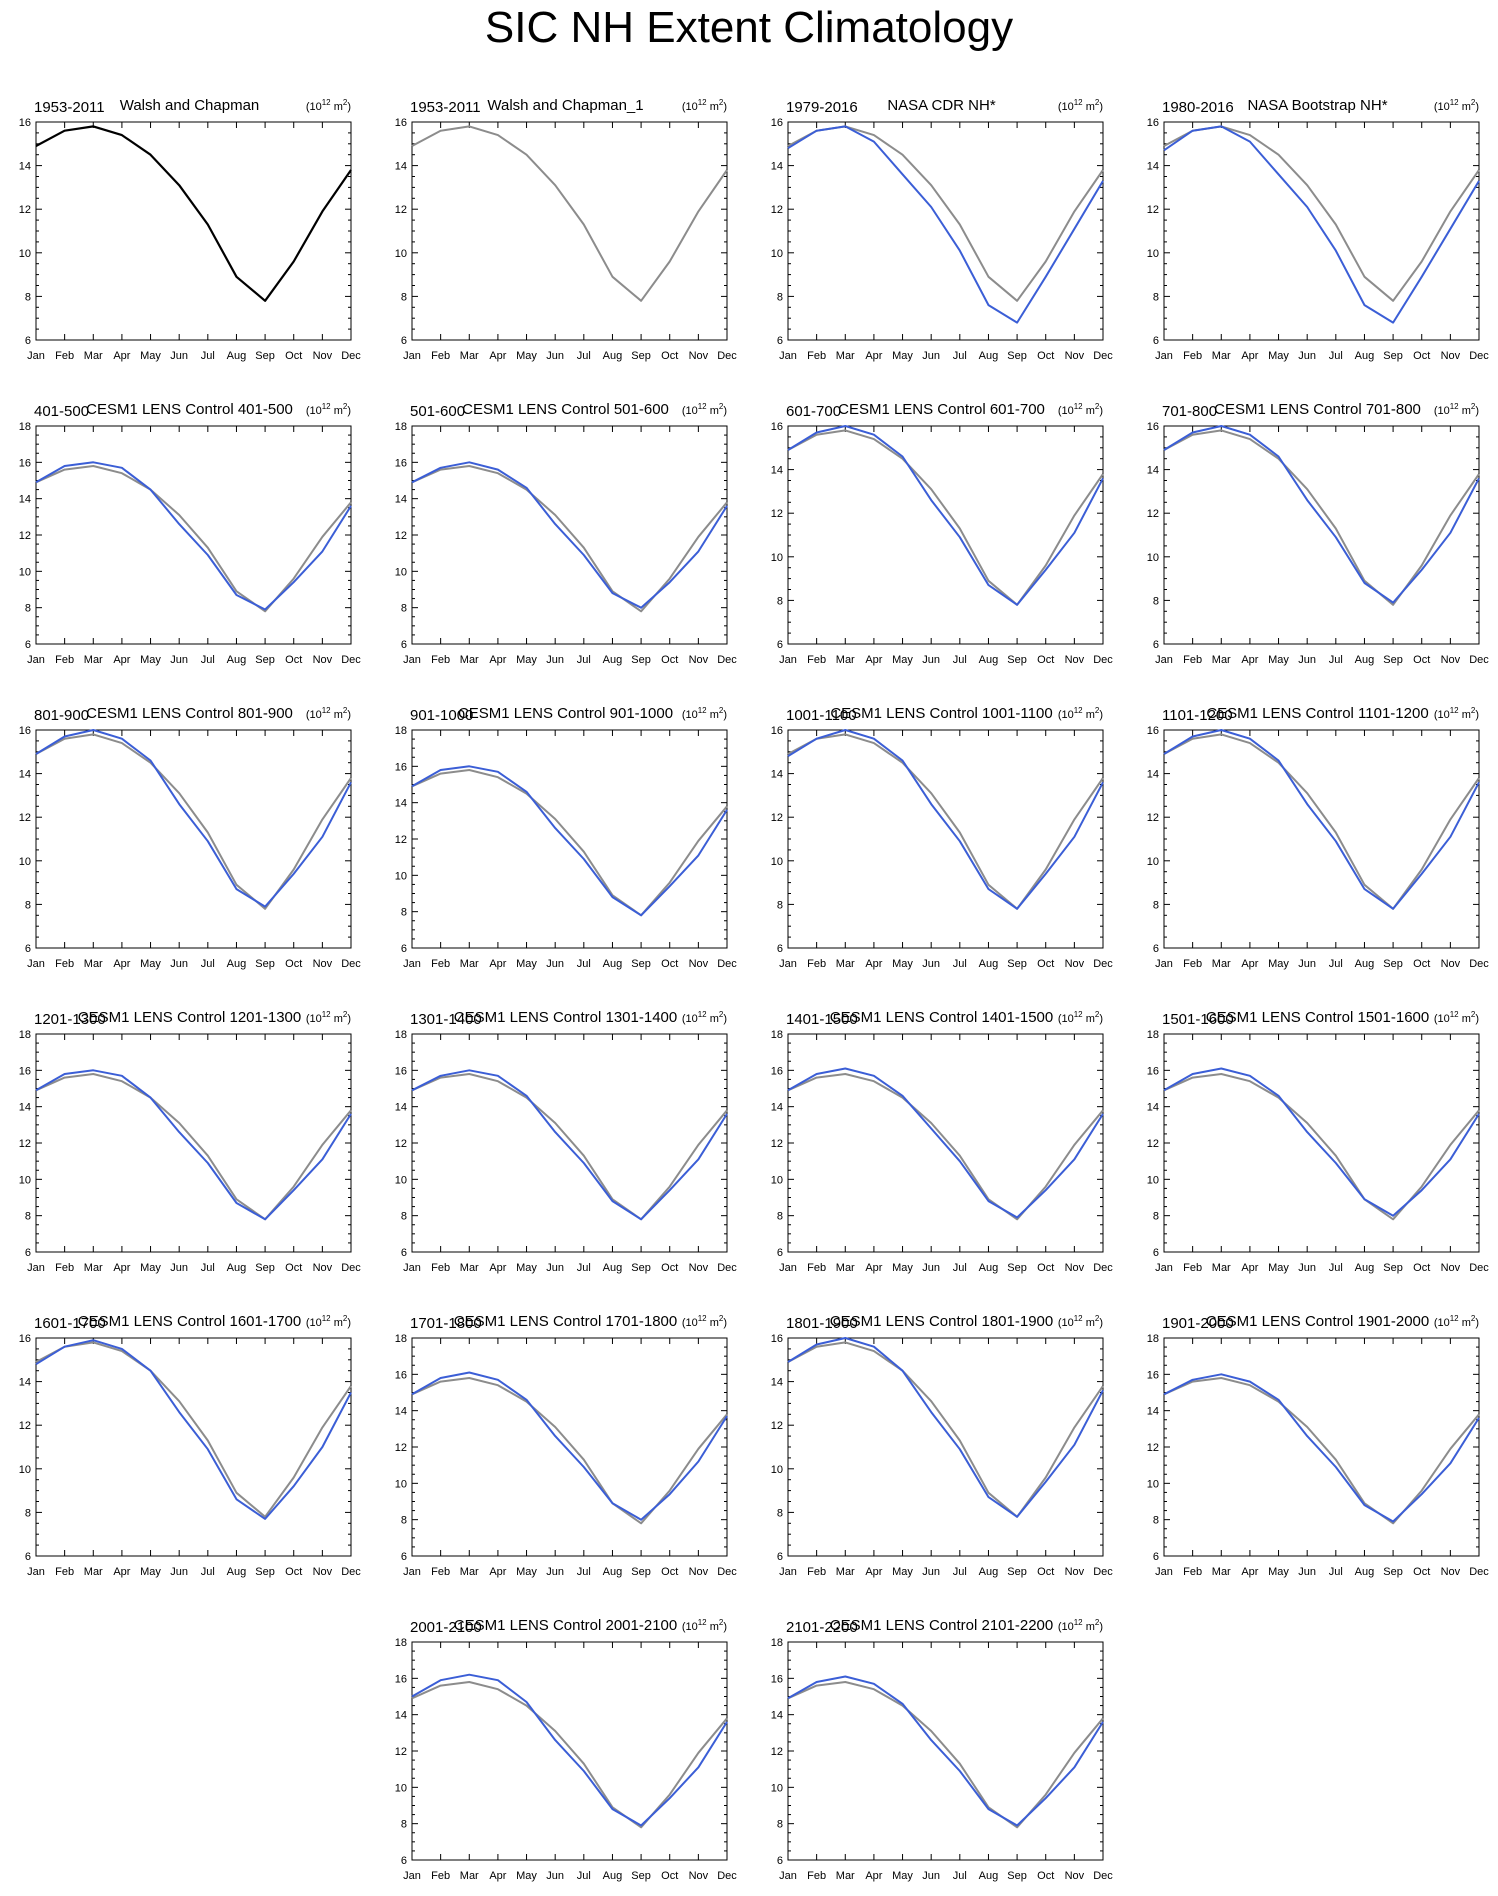 This screenshot has width=1498, height=1896. I want to click on panel-title: CESM1 LENS Control 1601-1700, so click(189, 1321).